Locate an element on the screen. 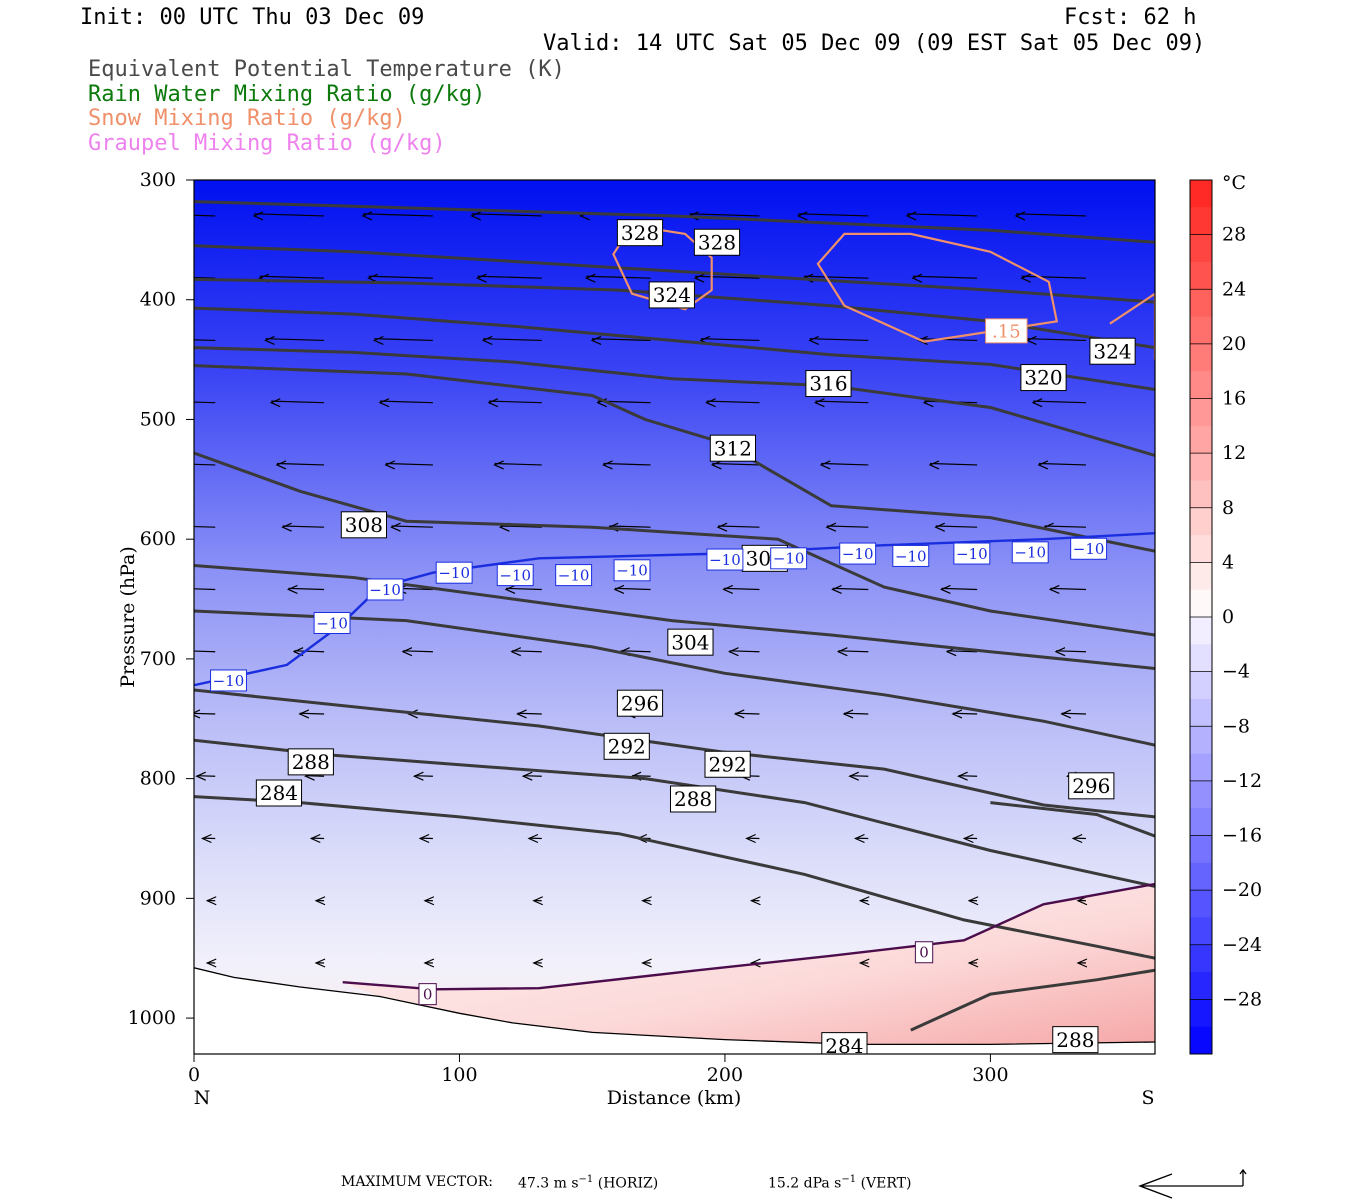 The width and height of the screenshot is (1350, 1200). field-snow: Snow Mixing Ratio (g/kg) is located at coordinates (247, 118).